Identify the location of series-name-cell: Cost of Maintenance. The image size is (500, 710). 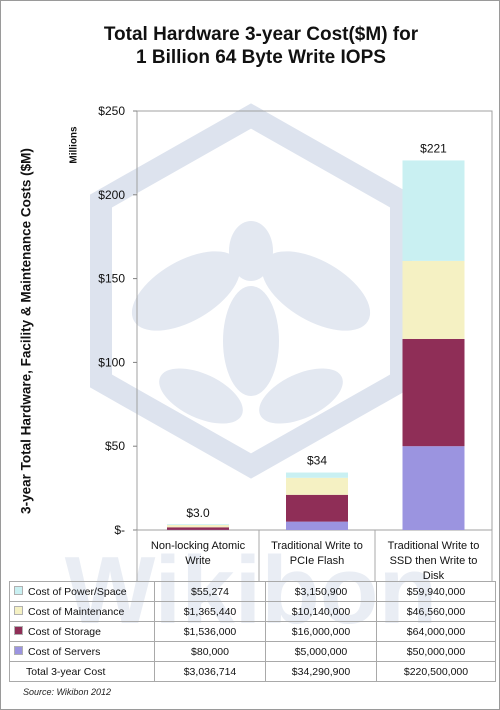
(82, 611).